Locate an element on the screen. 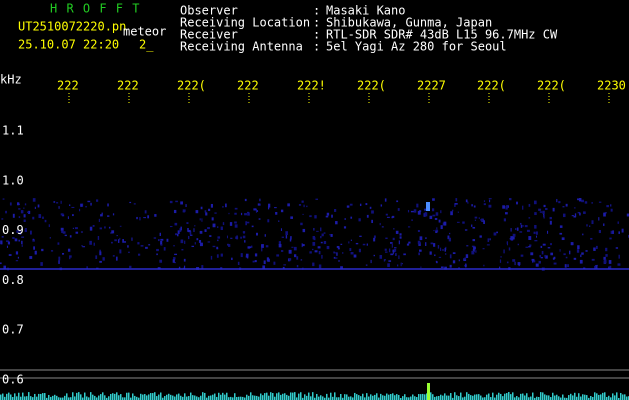  freq-label: 0.6 is located at coordinates (13, 380).